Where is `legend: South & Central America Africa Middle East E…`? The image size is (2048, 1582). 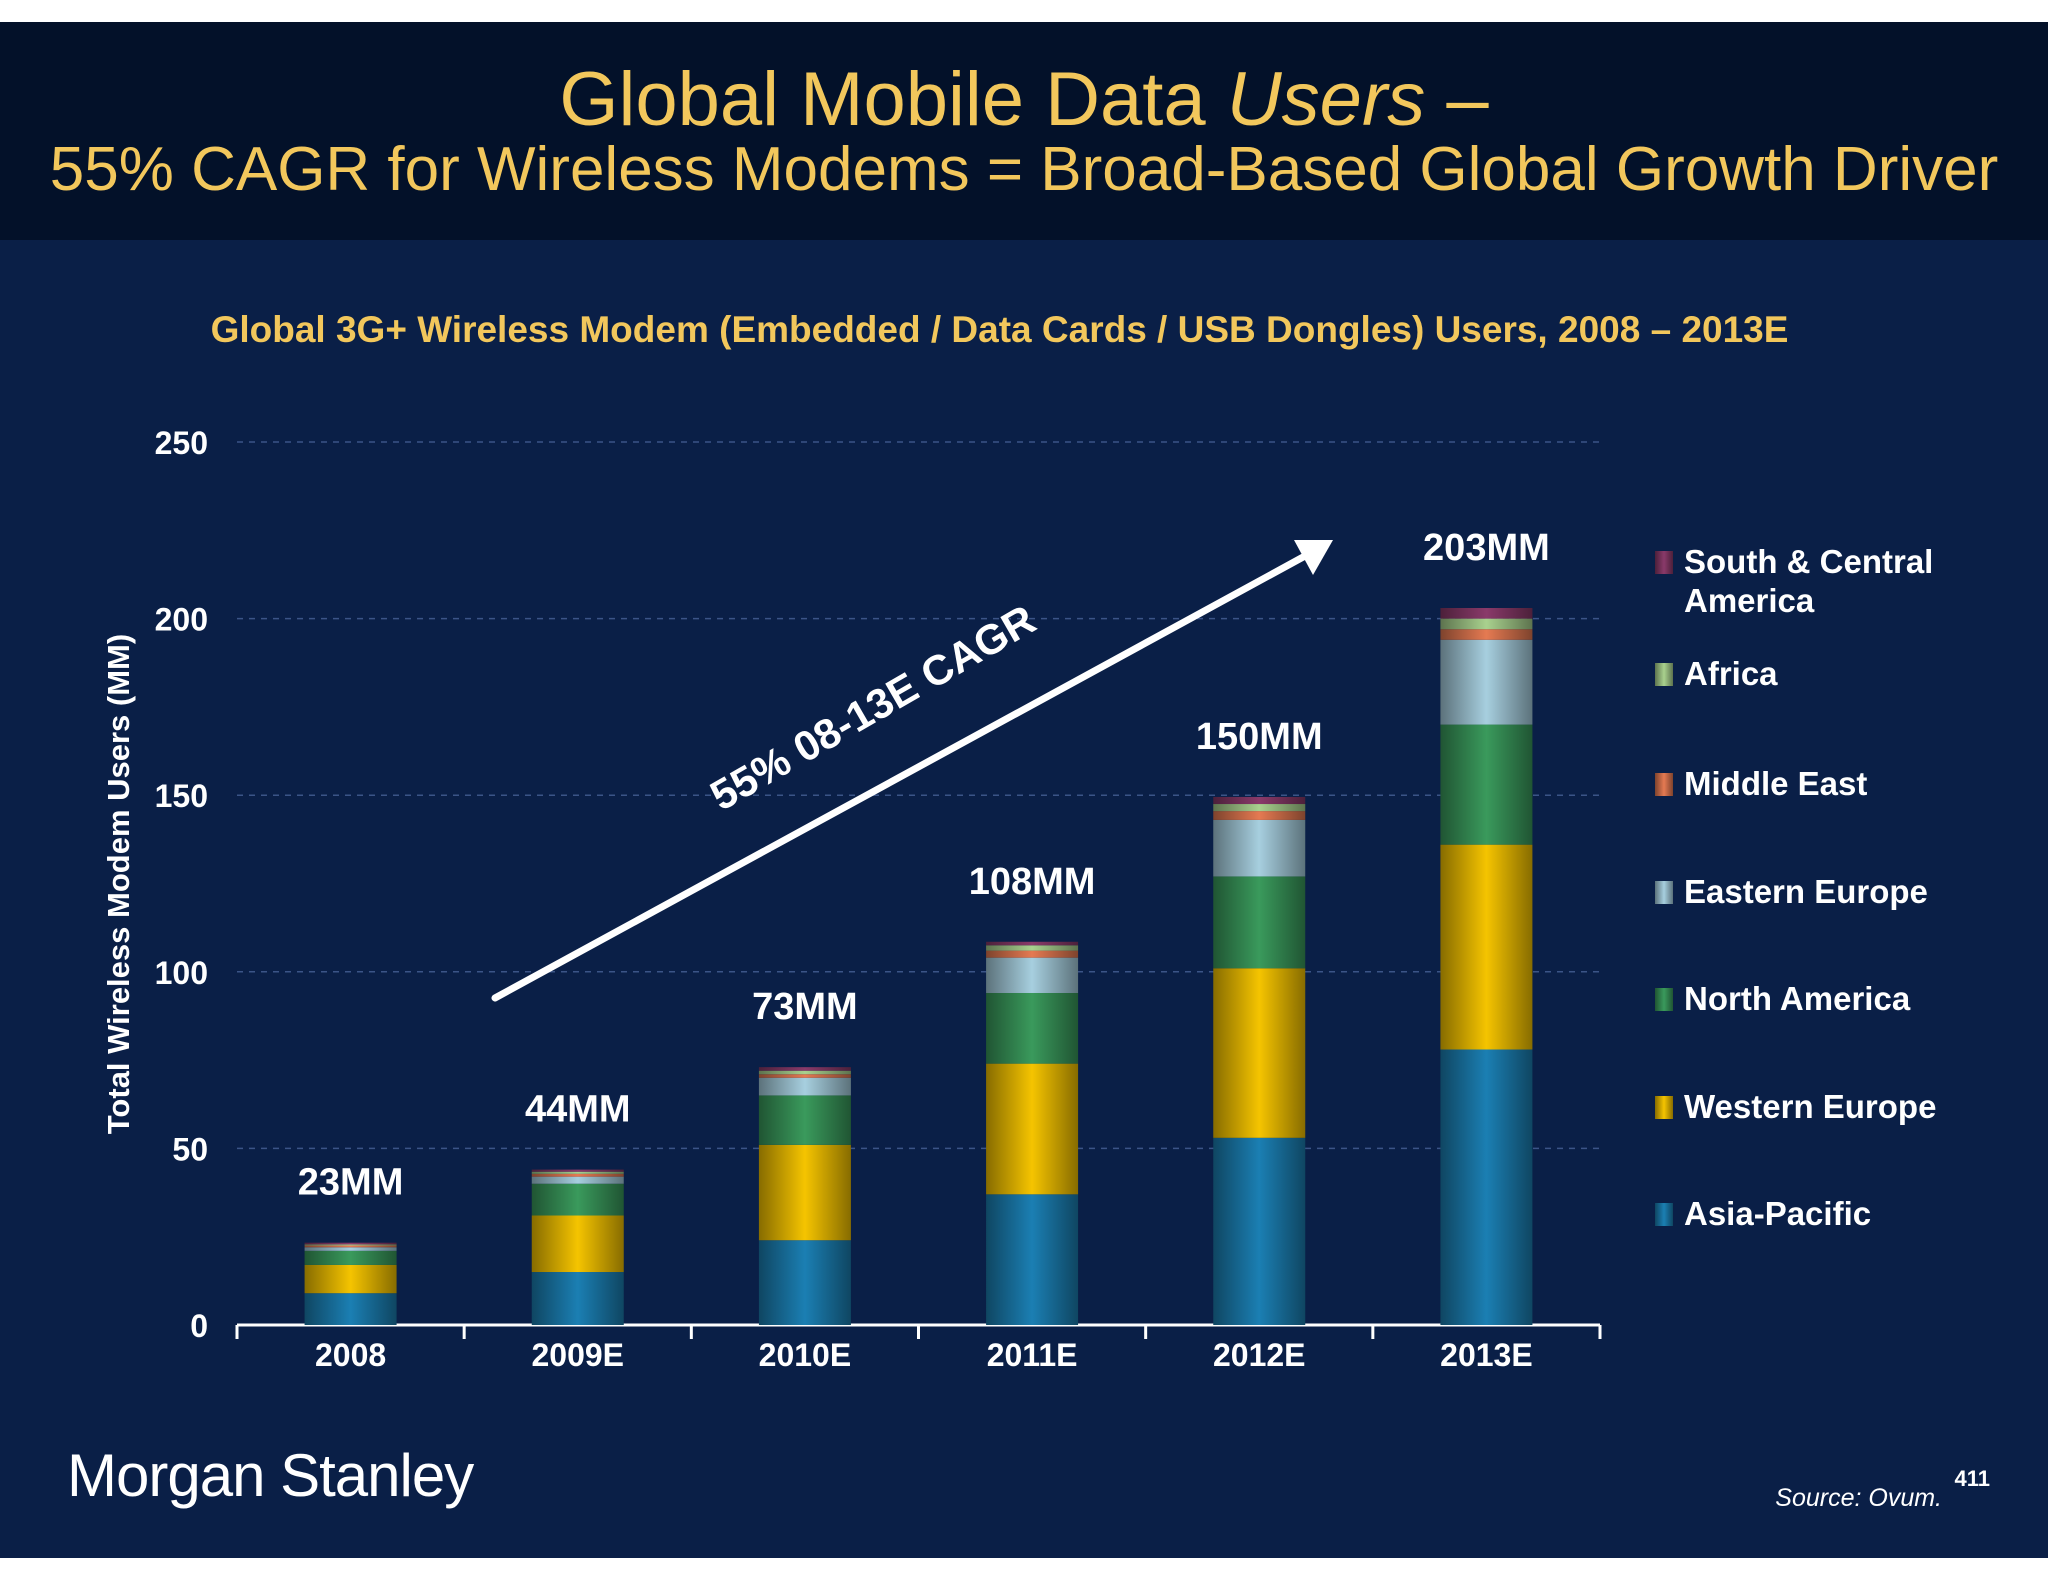 legend: South & Central America Africa Middle East E… is located at coordinates (1795, 887).